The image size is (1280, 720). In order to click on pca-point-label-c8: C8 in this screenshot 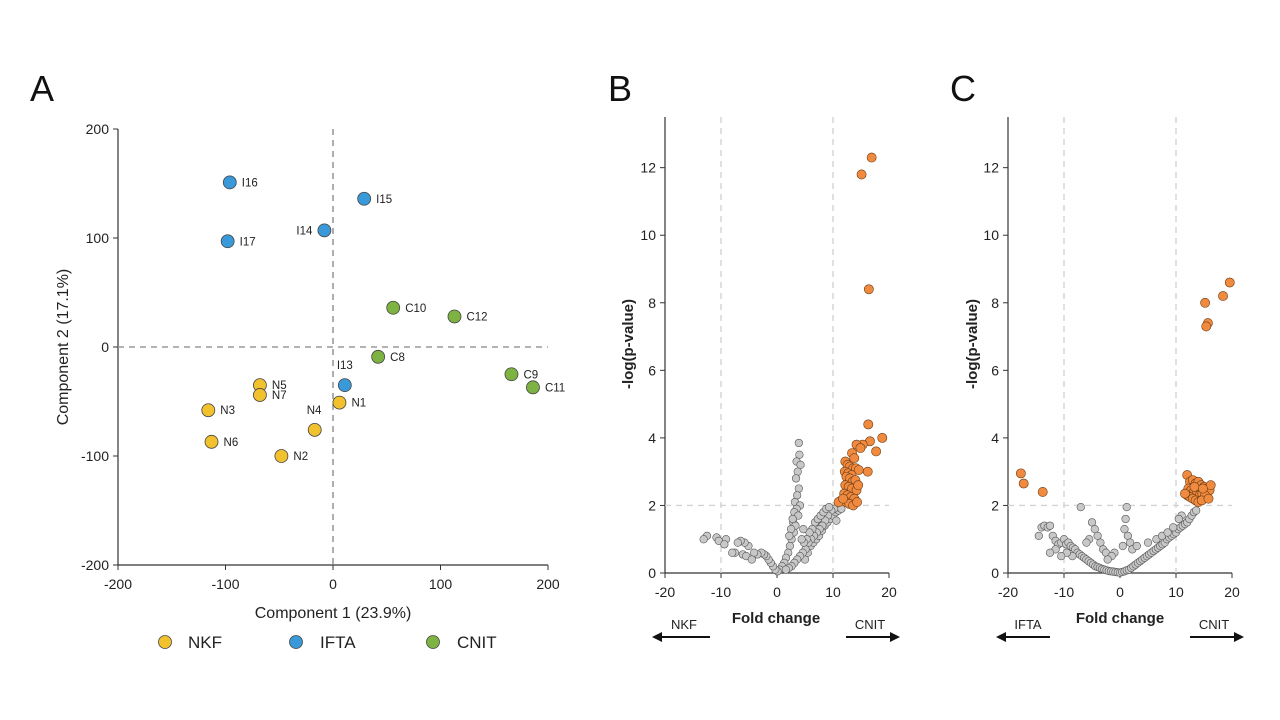, I will do `click(397, 358)`.